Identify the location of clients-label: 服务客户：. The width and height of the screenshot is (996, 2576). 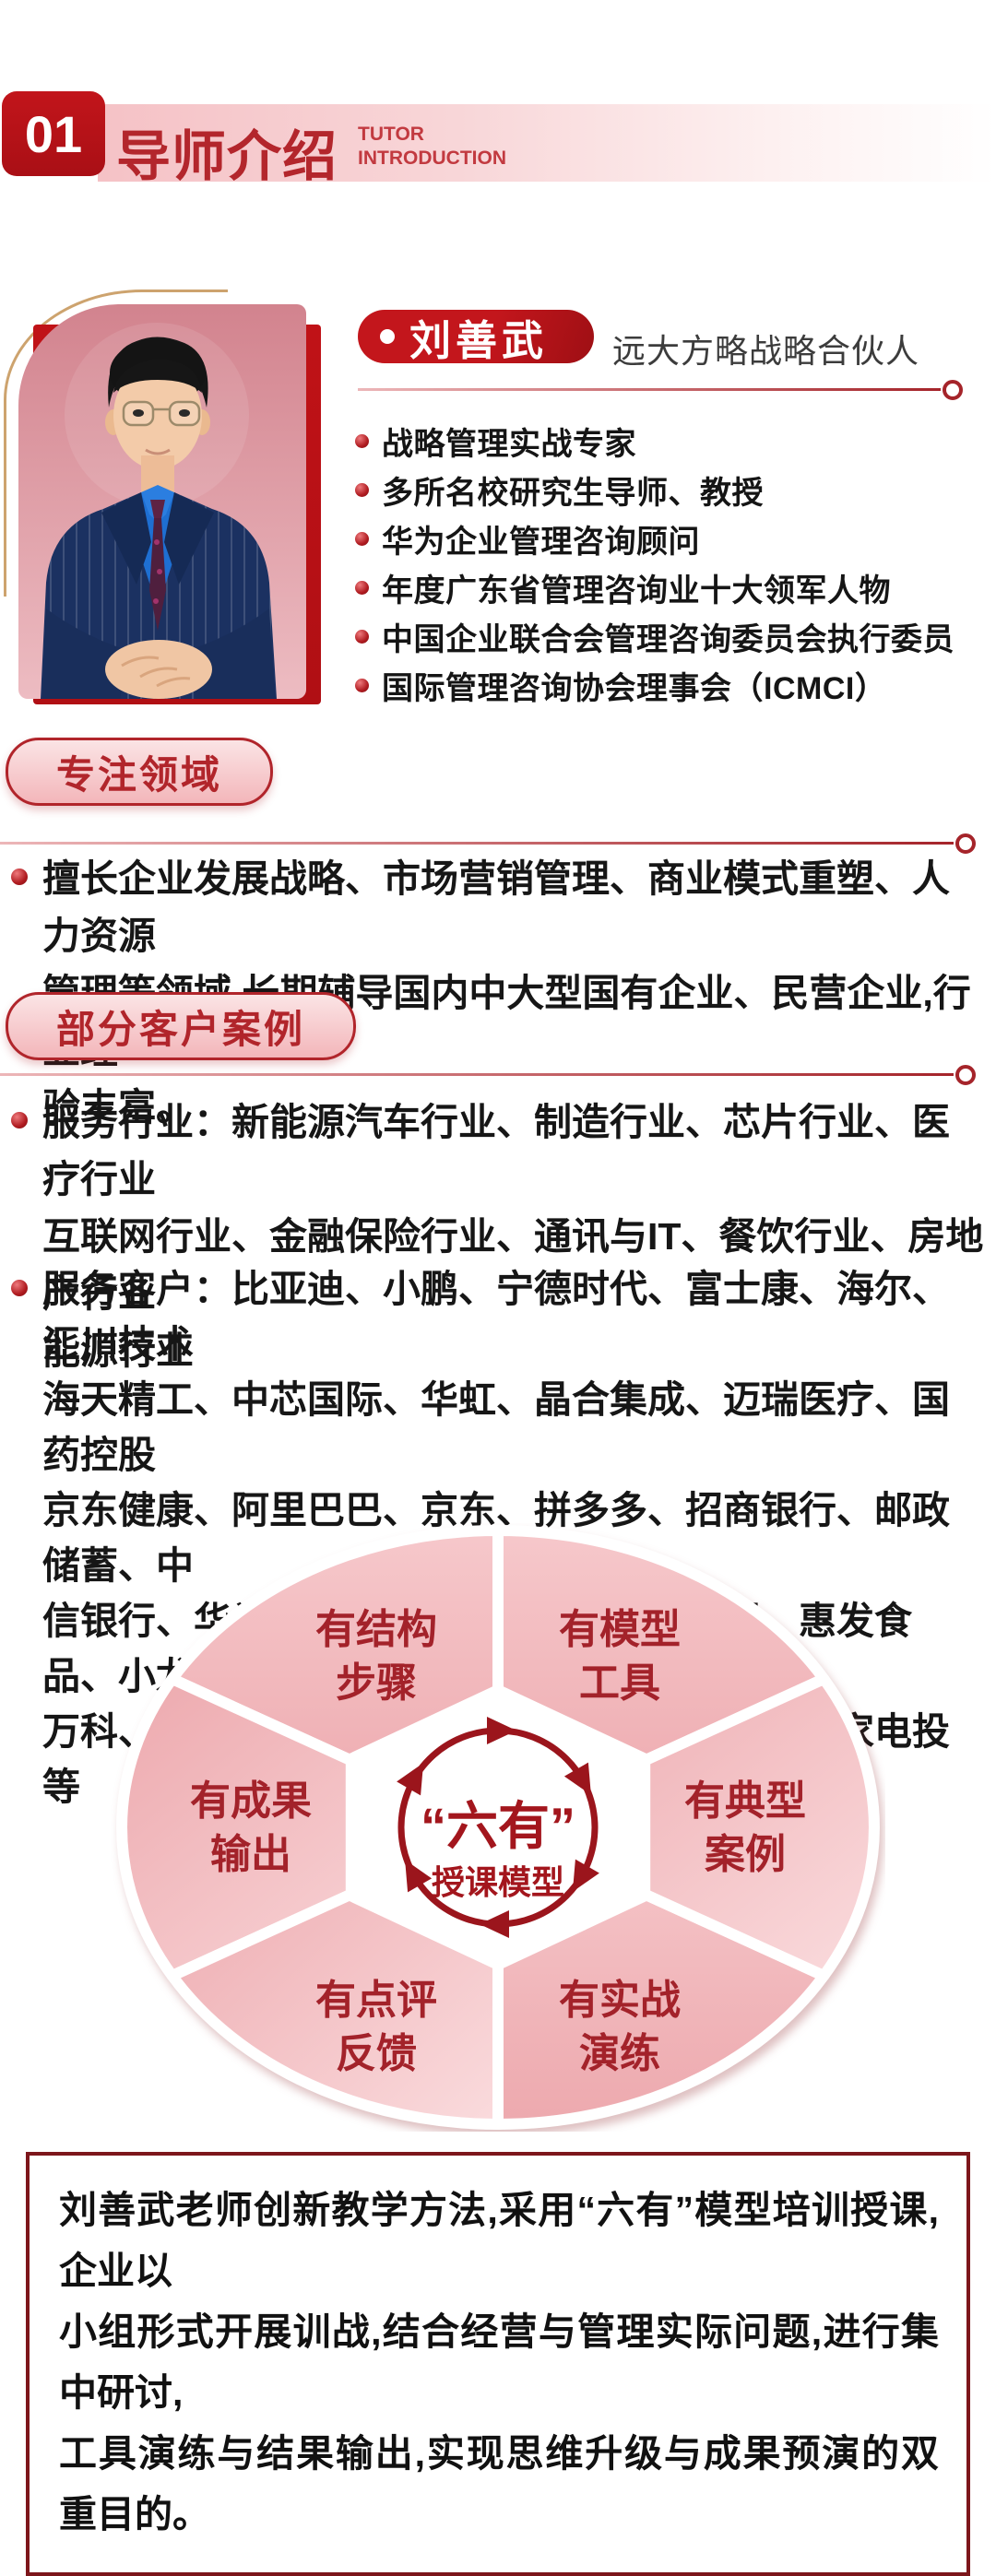
(136, 1289).